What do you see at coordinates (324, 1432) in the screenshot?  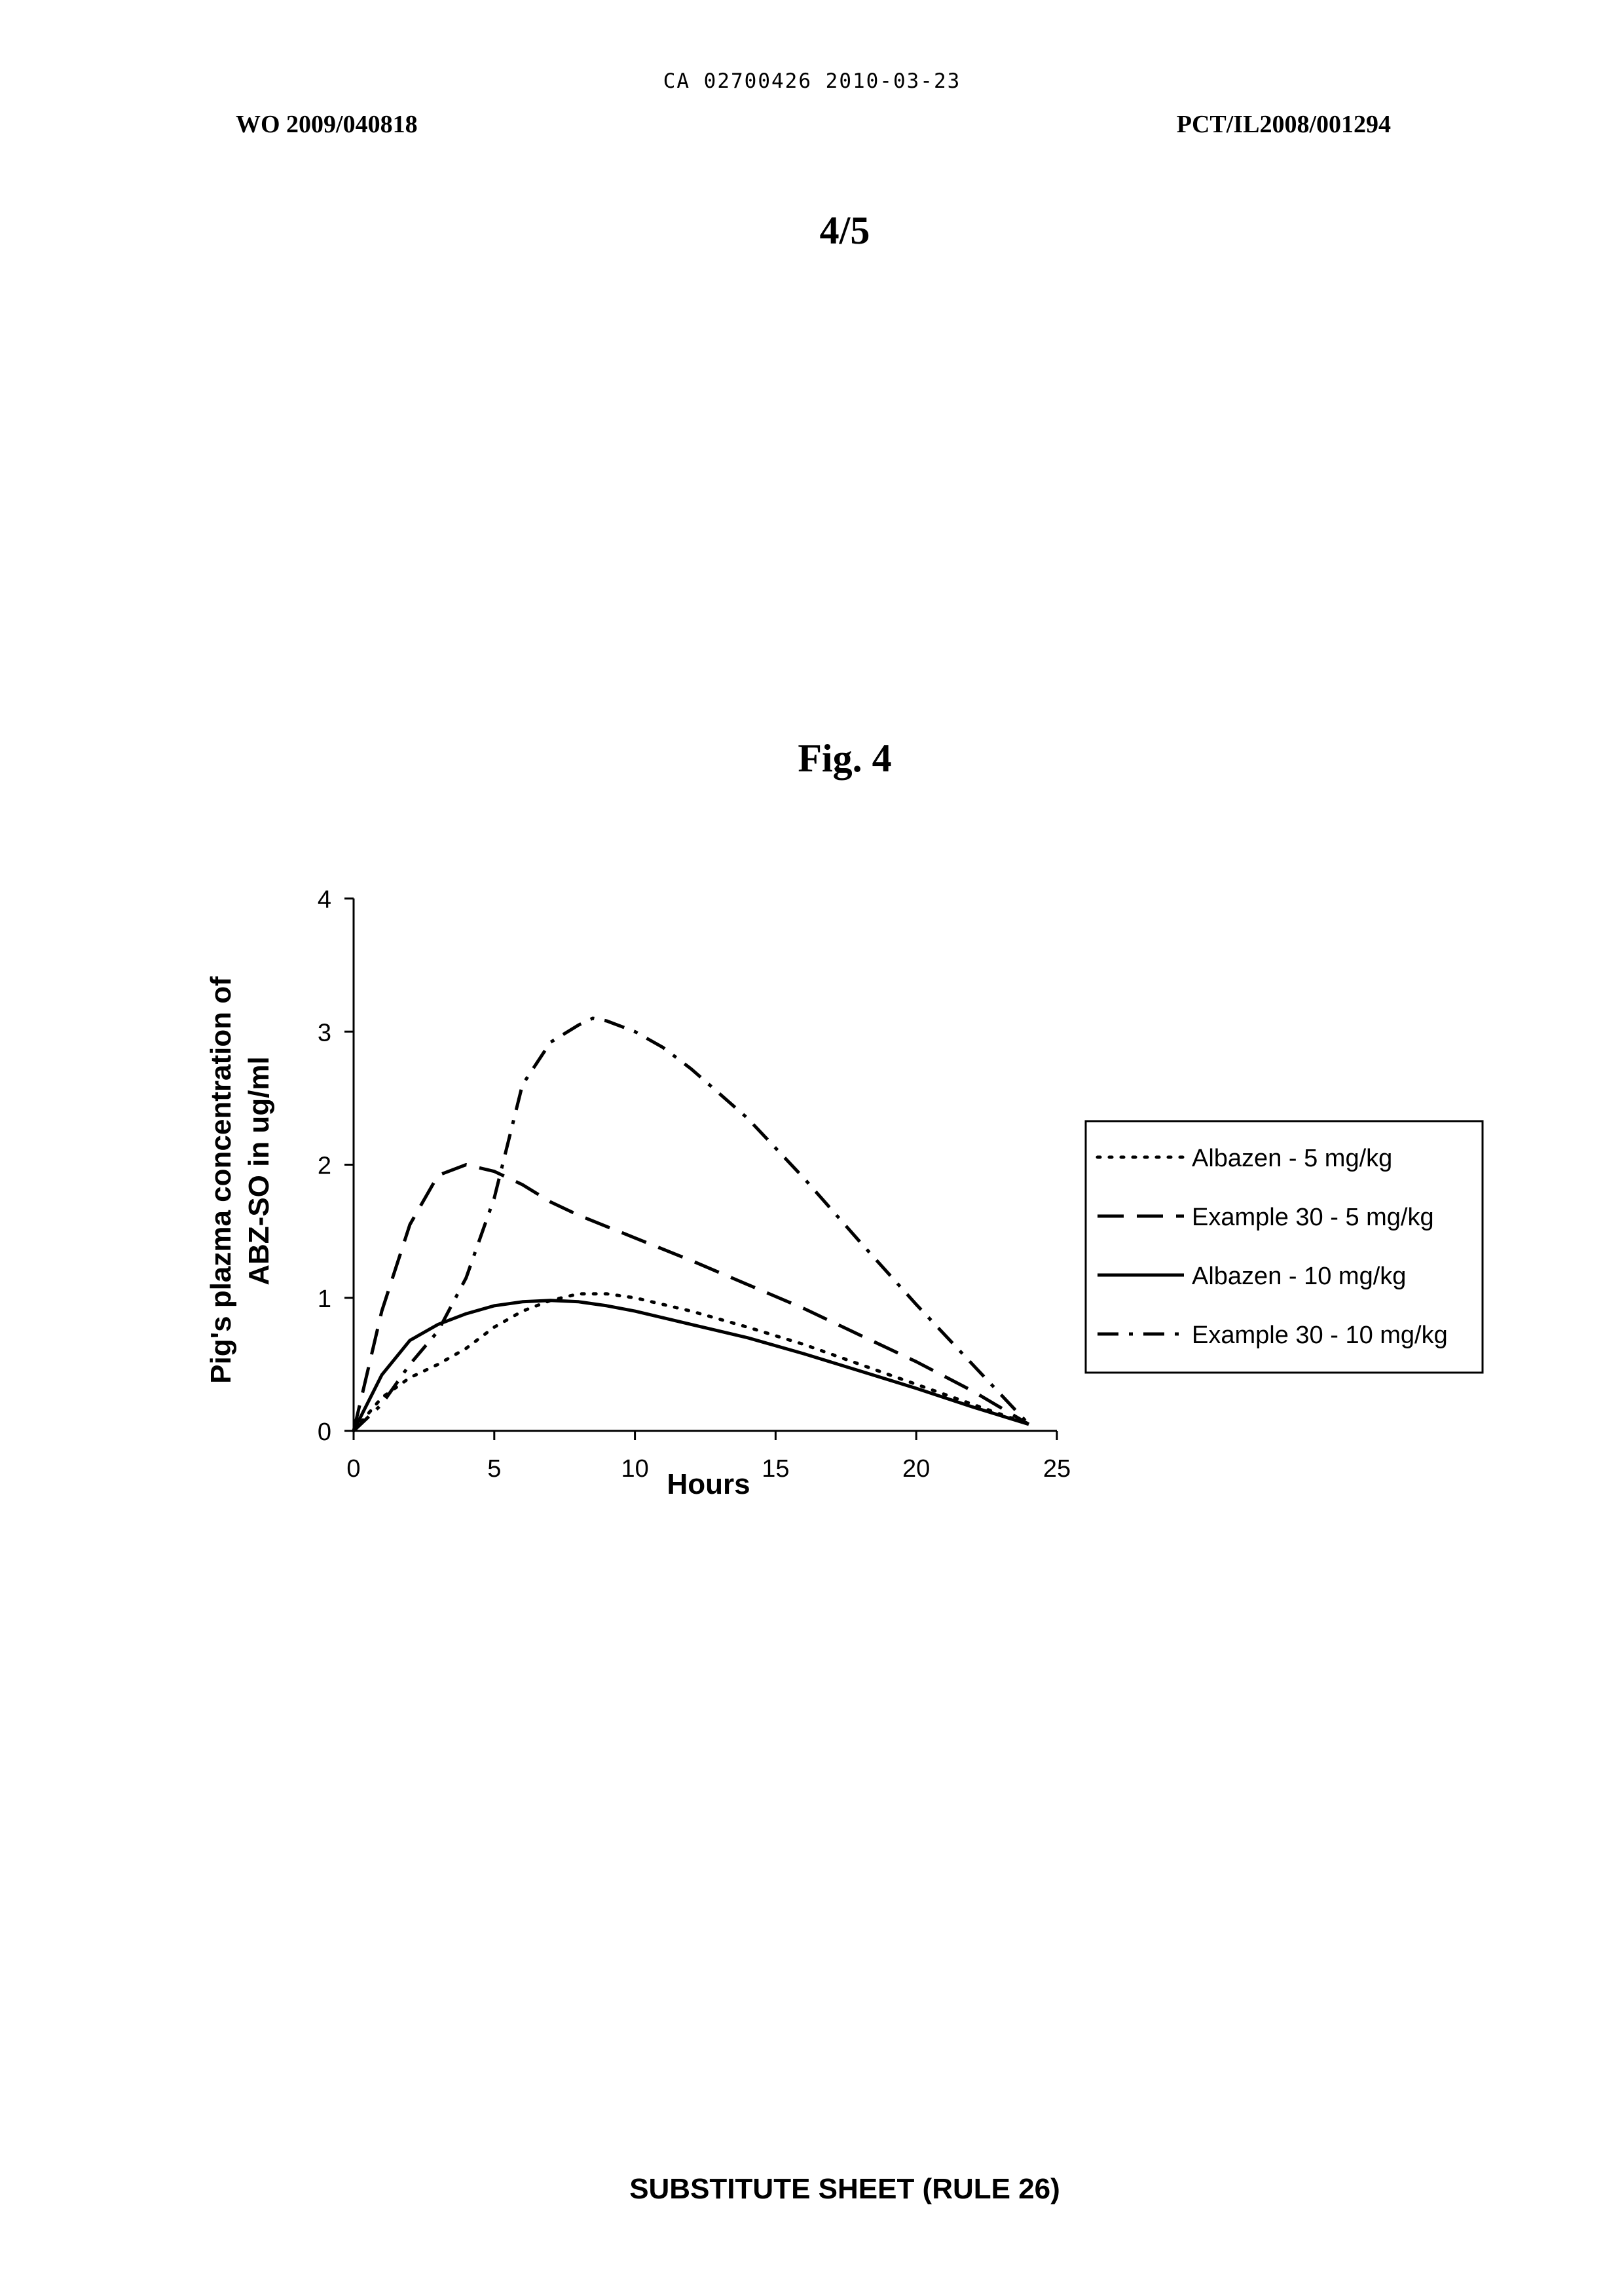 I see `y-tick-label: 0` at bounding box center [324, 1432].